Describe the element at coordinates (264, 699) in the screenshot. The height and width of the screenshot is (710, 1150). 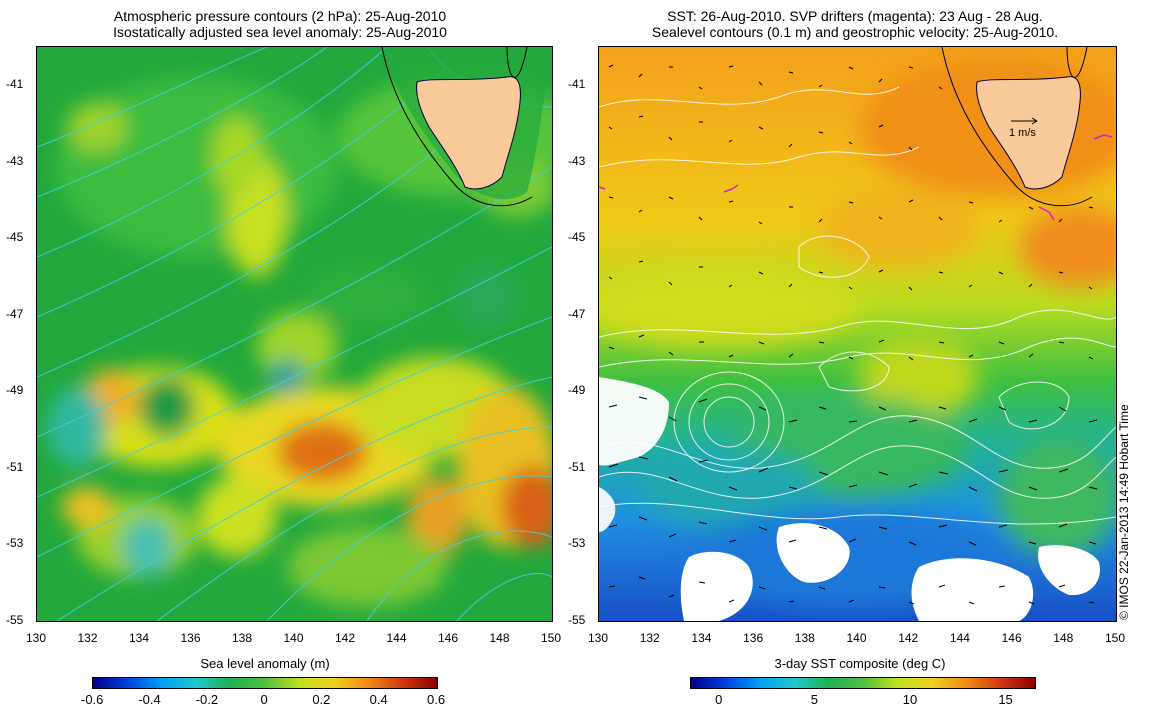
I see `left-colorbar-tick-label: 0` at that location.